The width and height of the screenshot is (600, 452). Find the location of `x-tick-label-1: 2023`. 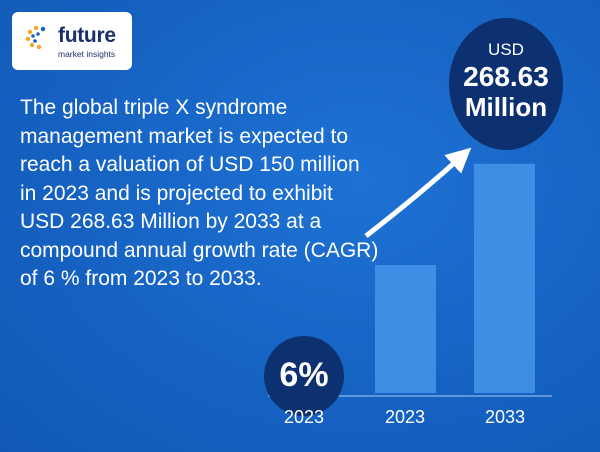

x-tick-label-1: 2023 is located at coordinates (304, 417).